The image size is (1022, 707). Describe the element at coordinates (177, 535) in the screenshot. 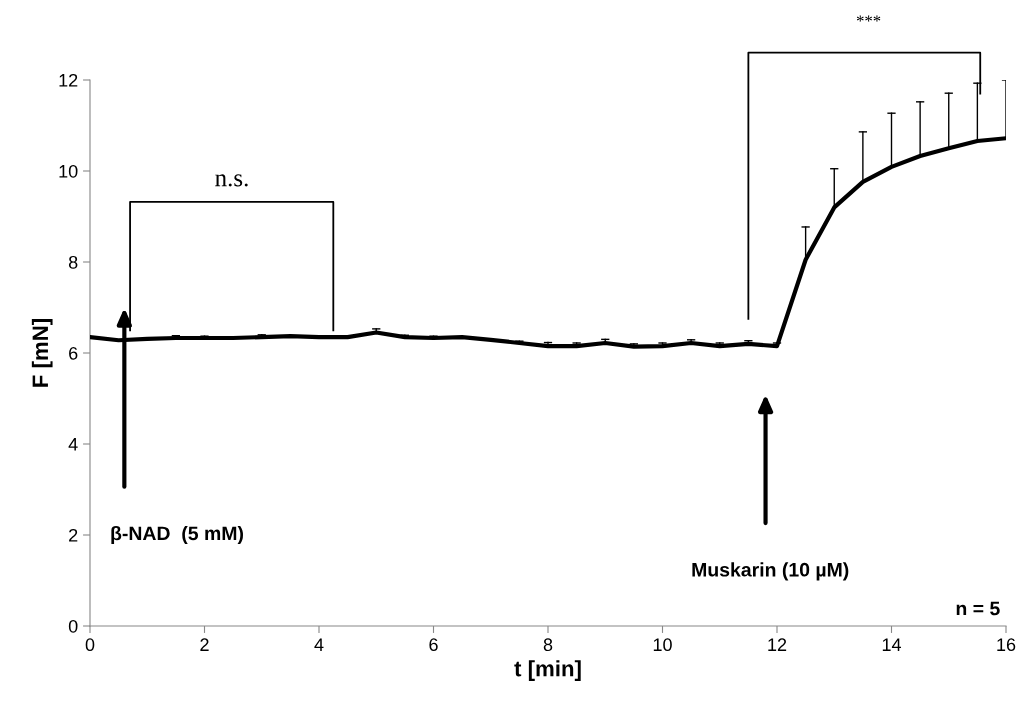

I see `annotation: β-NAD (5 mM)` at that location.